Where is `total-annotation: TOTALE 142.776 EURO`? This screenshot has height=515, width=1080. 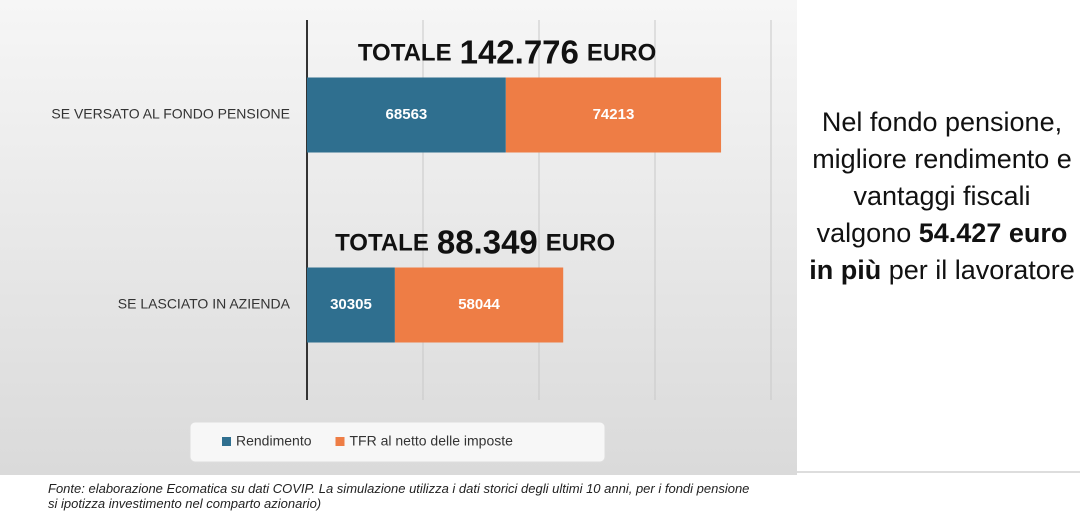 total-annotation: TOTALE 142.776 EURO is located at coordinates (507, 51).